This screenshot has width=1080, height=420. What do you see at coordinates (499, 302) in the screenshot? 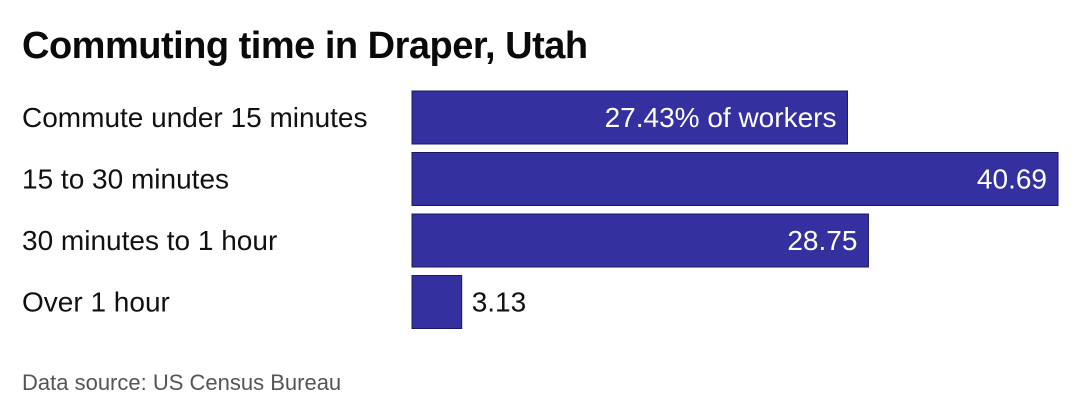
I see `value-label: 3.13` at bounding box center [499, 302].